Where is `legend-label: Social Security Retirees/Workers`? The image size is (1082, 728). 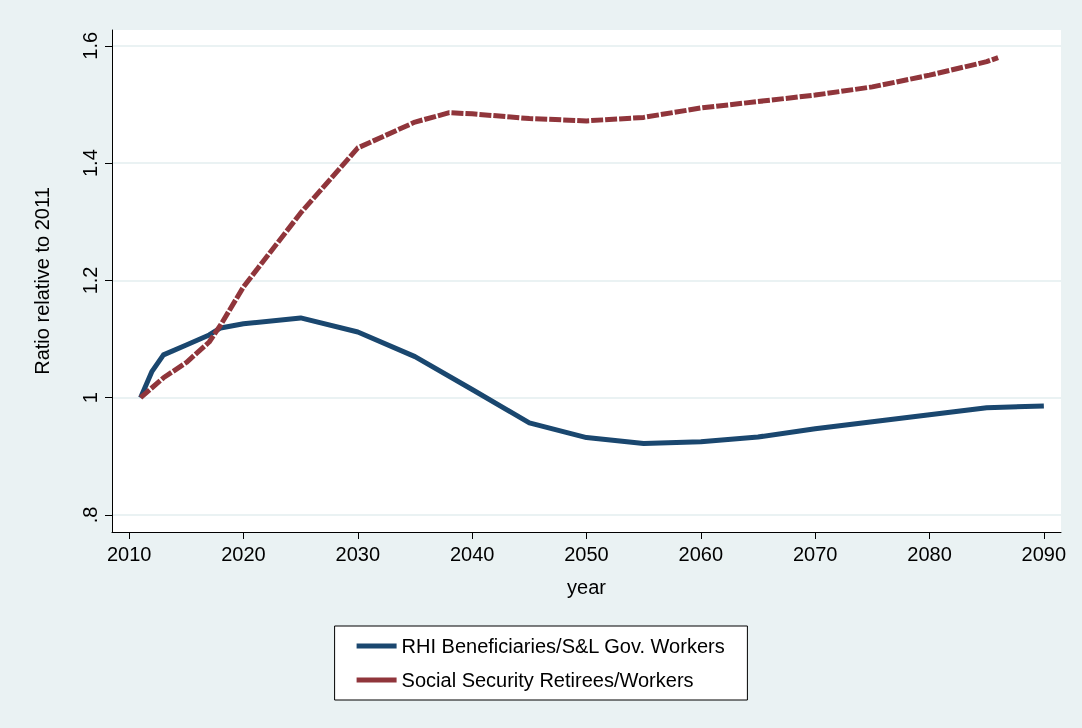 legend-label: Social Security Retirees/Workers is located at coordinates (547, 680).